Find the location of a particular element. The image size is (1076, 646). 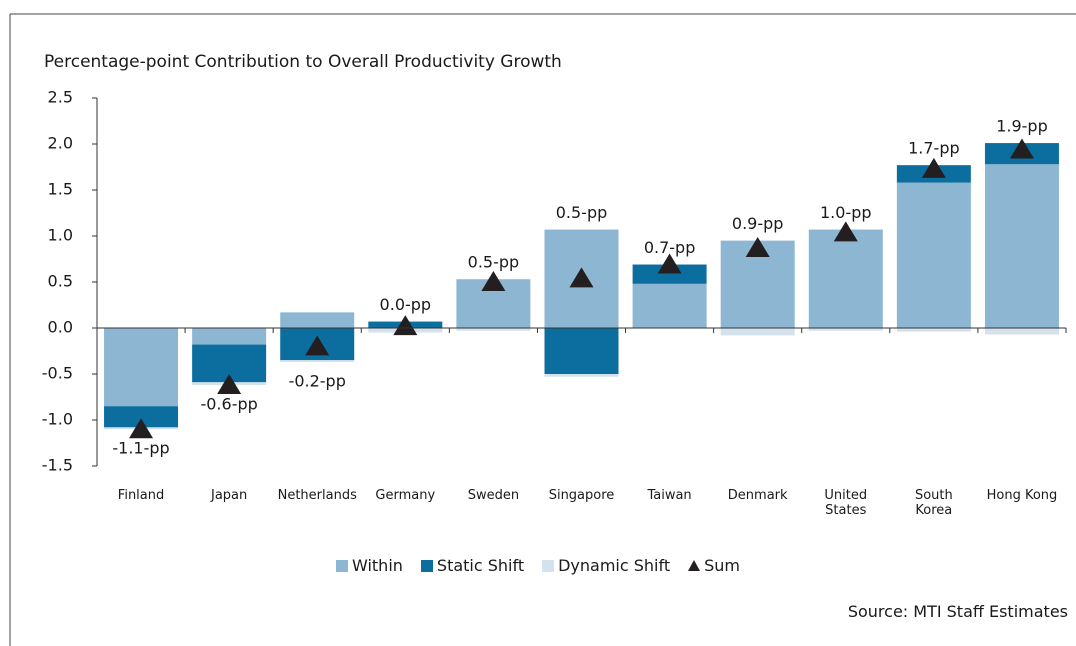

x-tick-label-box: Singapore is located at coordinates (581, 495).